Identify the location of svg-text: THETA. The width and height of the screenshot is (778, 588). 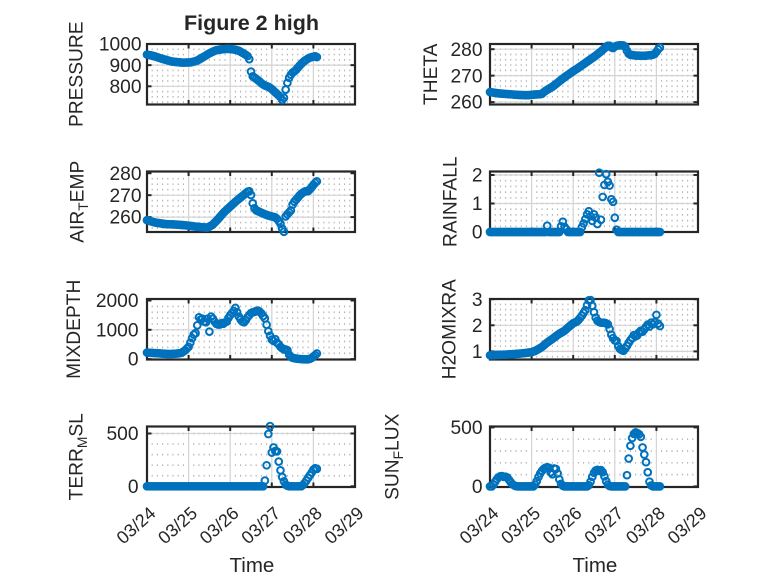
(431, 74).